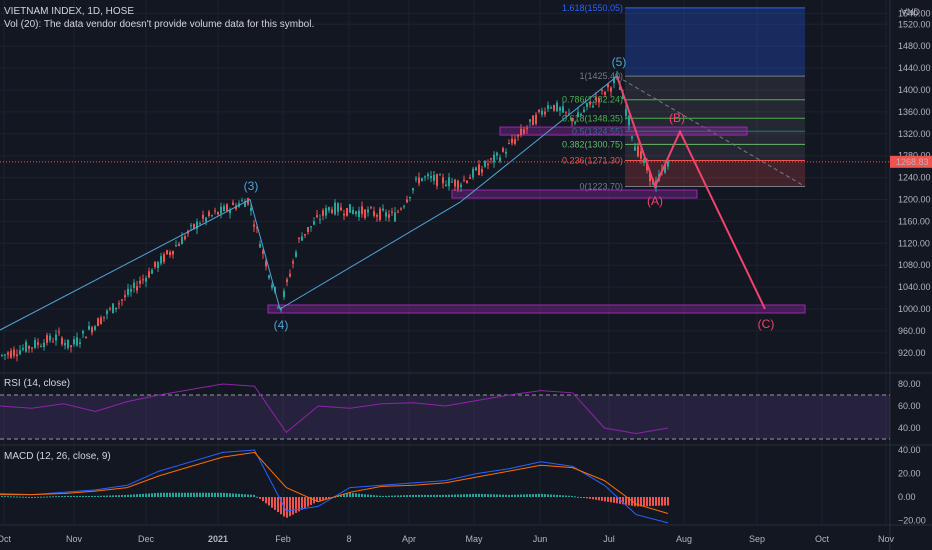  Describe the element at coordinates (909, 406) in the screenshot. I see `rsi-tick-label: 60.00` at that location.